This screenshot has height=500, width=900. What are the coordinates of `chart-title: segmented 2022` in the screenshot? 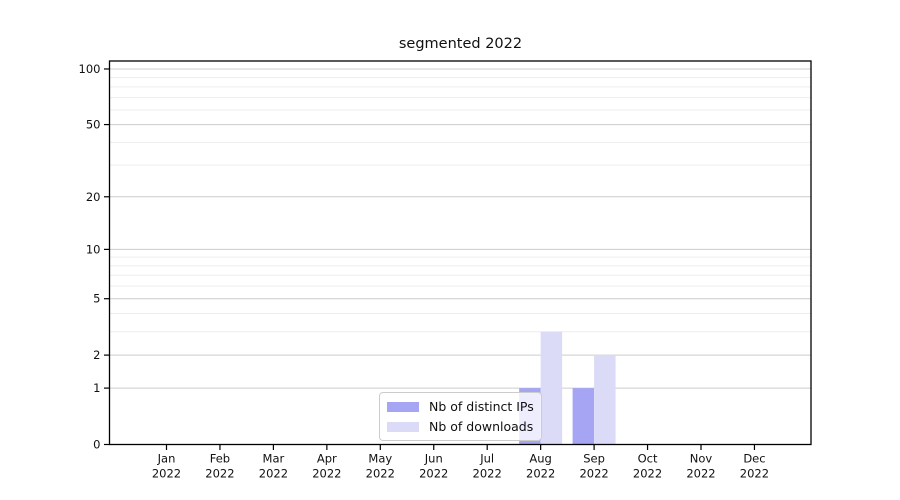 It's located at (460, 44).